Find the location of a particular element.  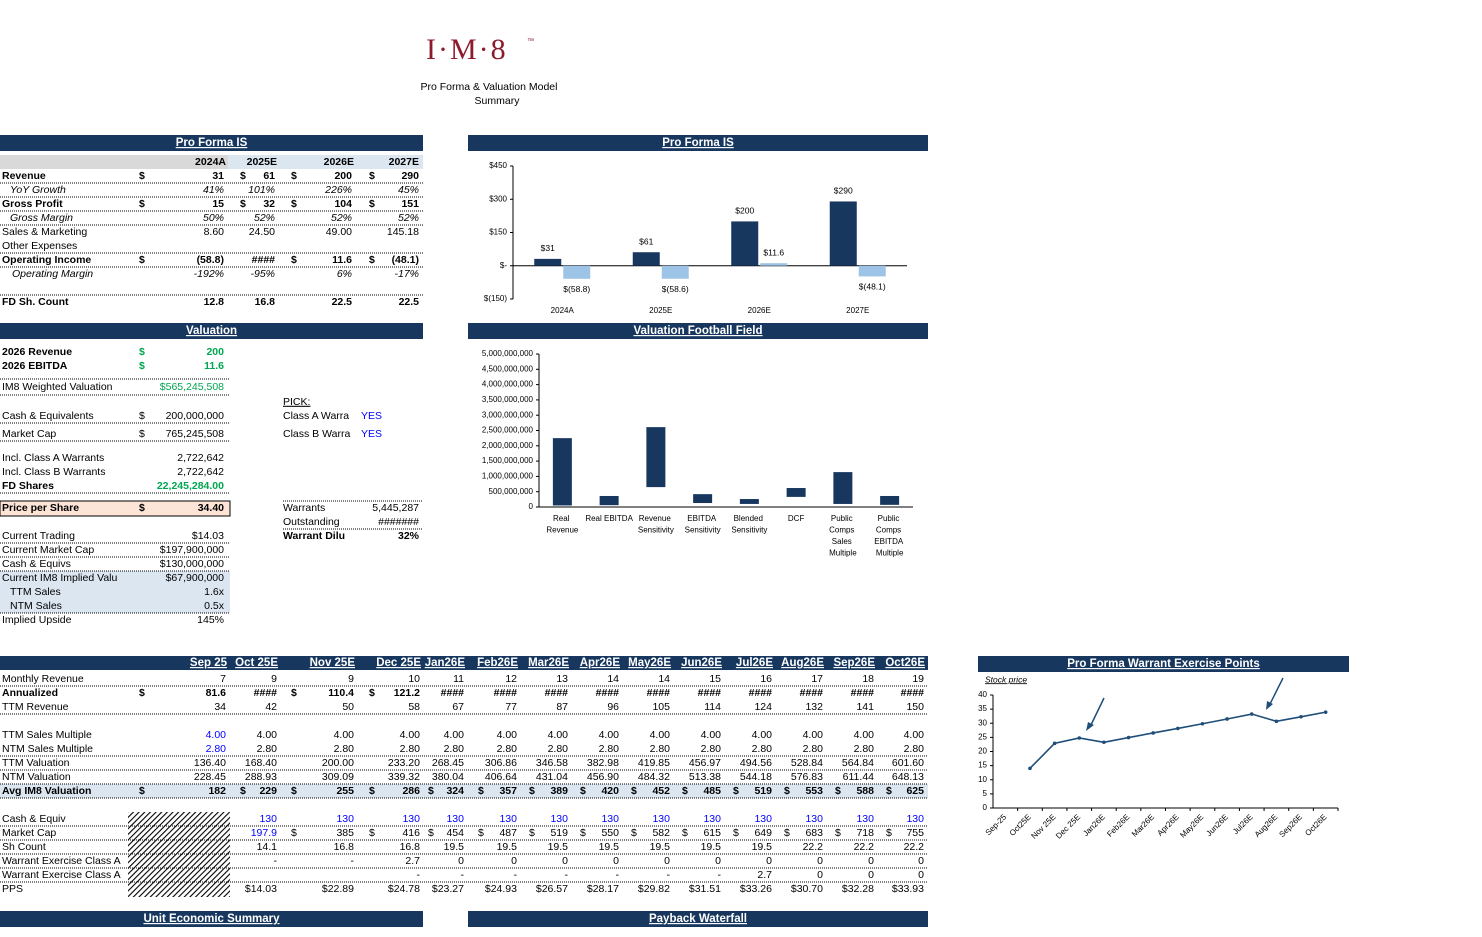

x-tick-label: 2024A is located at coordinates (563, 310).